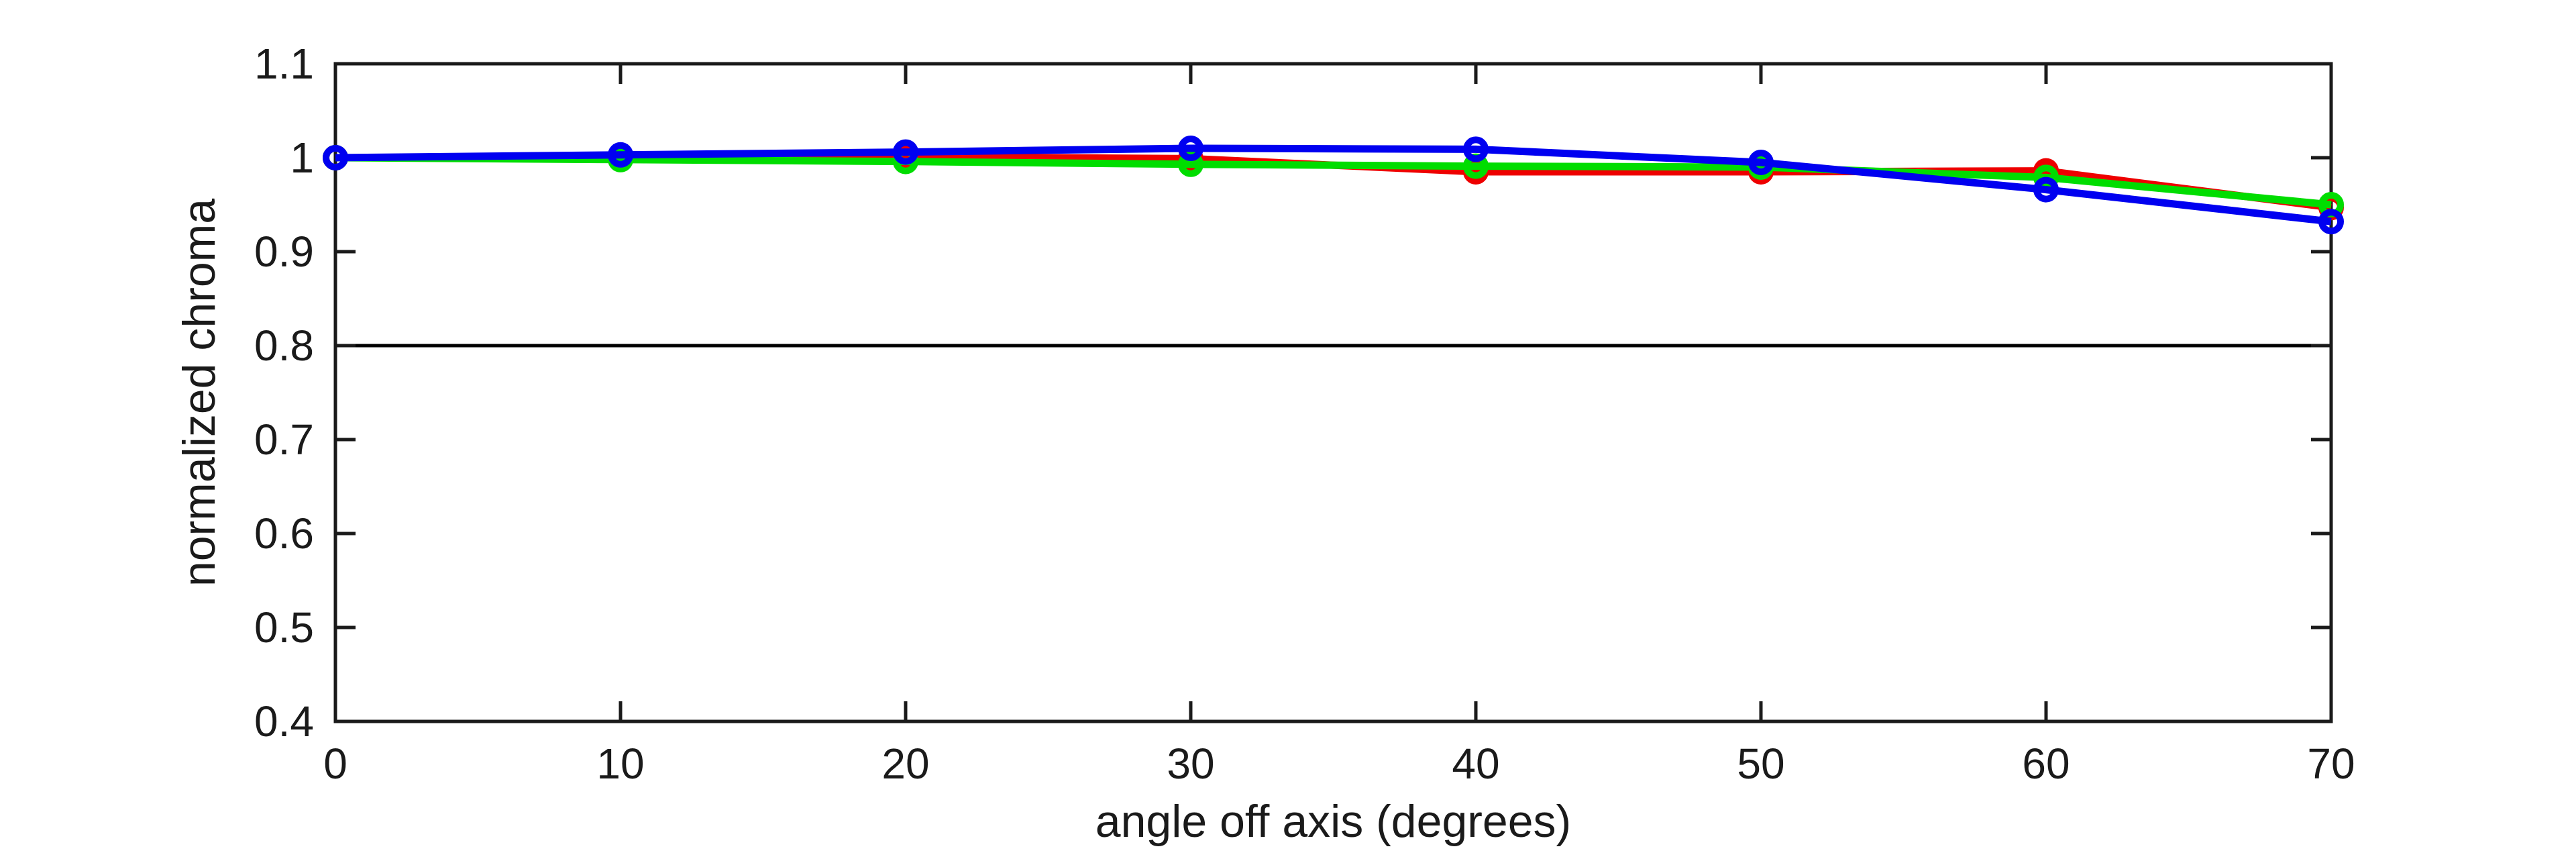 Image resolution: width=2576 pixels, height=859 pixels. What do you see at coordinates (1475, 764) in the screenshot?
I see `x-tick-label: 40` at bounding box center [1475, 764].